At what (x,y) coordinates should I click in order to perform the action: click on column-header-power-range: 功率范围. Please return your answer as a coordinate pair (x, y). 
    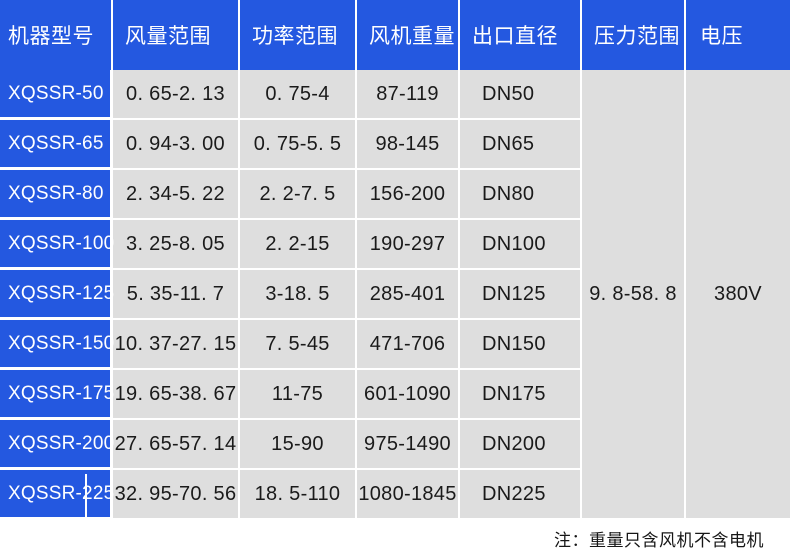
    Looking at the image, I should click on (298, 35).